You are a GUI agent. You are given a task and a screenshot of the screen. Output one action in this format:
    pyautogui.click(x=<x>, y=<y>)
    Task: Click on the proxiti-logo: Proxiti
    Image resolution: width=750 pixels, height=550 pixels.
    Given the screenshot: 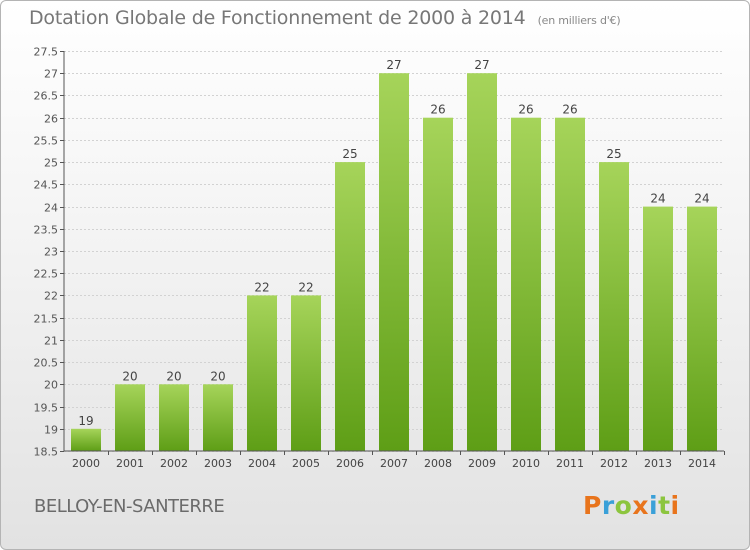 What is the action you would take?
    pyautogui.click(x=631, y=505)
    